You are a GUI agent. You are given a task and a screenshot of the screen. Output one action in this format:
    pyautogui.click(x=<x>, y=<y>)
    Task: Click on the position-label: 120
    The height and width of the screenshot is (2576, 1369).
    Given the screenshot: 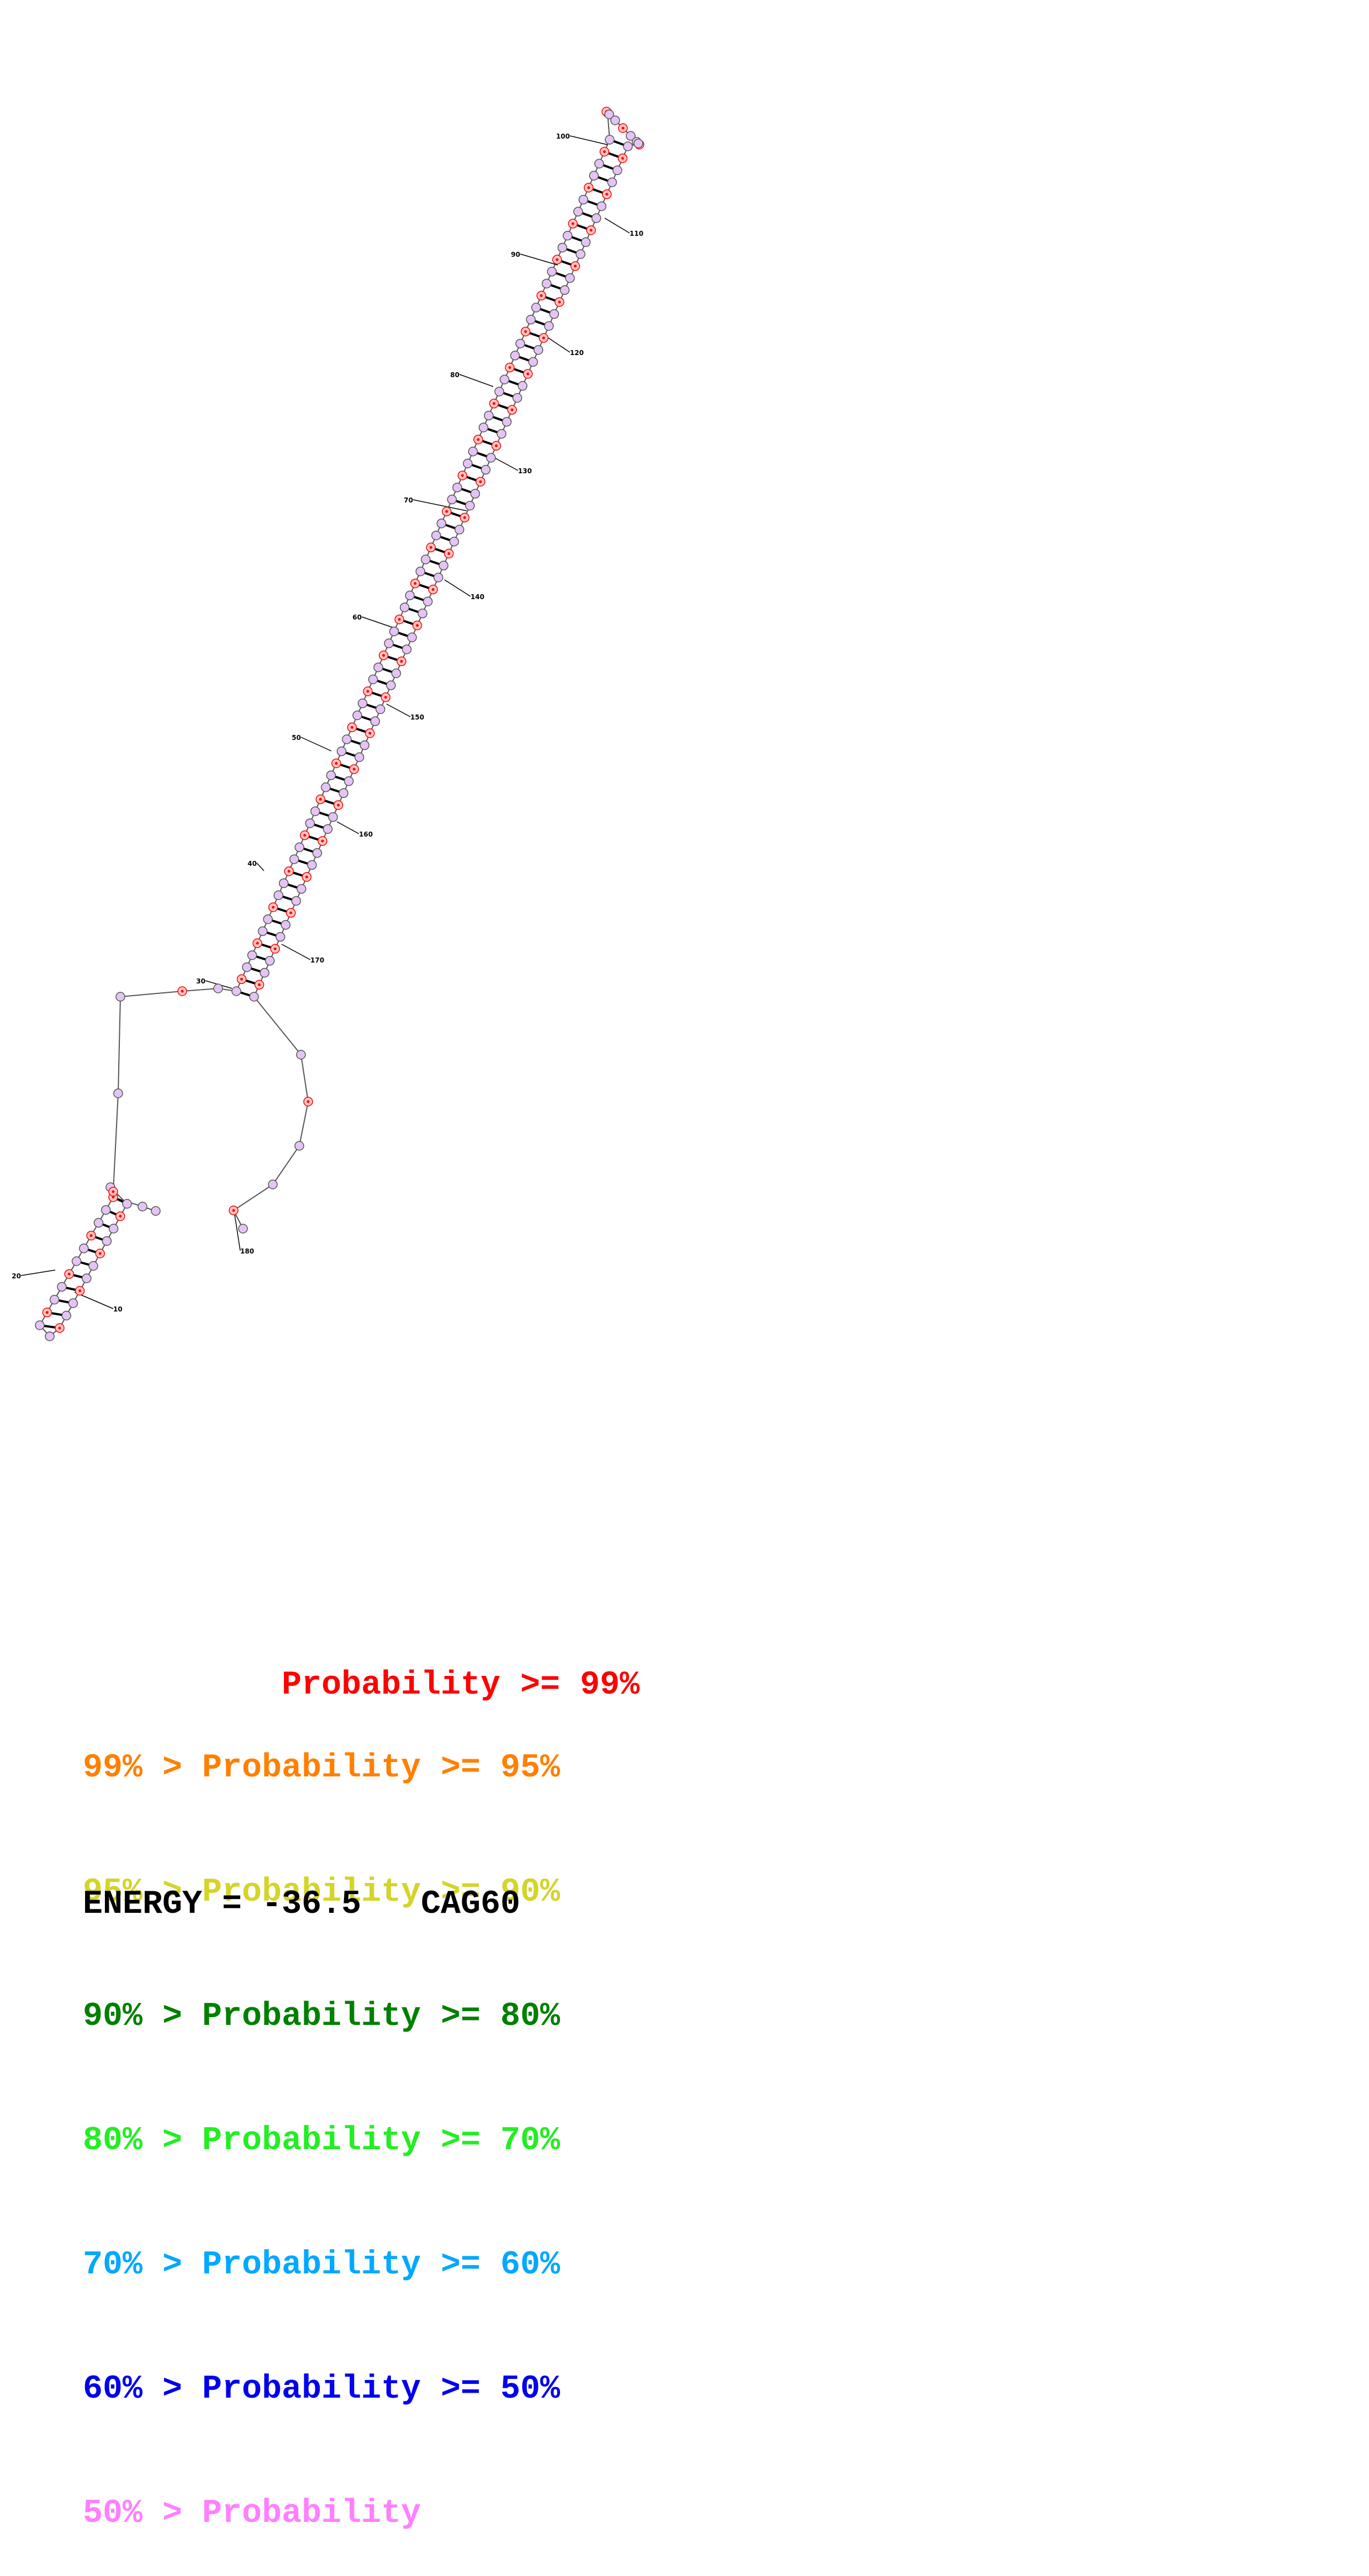 What is the action you would take?
    pyautogui.click(x=577, y=353)
    